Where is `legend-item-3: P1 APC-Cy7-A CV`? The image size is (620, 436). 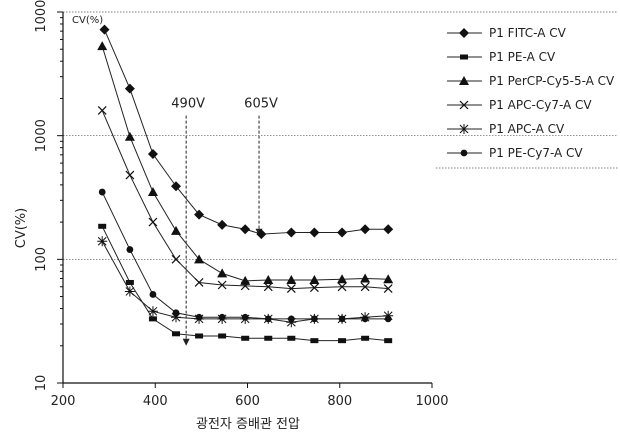
legend-item-3: P1 APC-Cy7-A CV is located at coordinates (519, 105).